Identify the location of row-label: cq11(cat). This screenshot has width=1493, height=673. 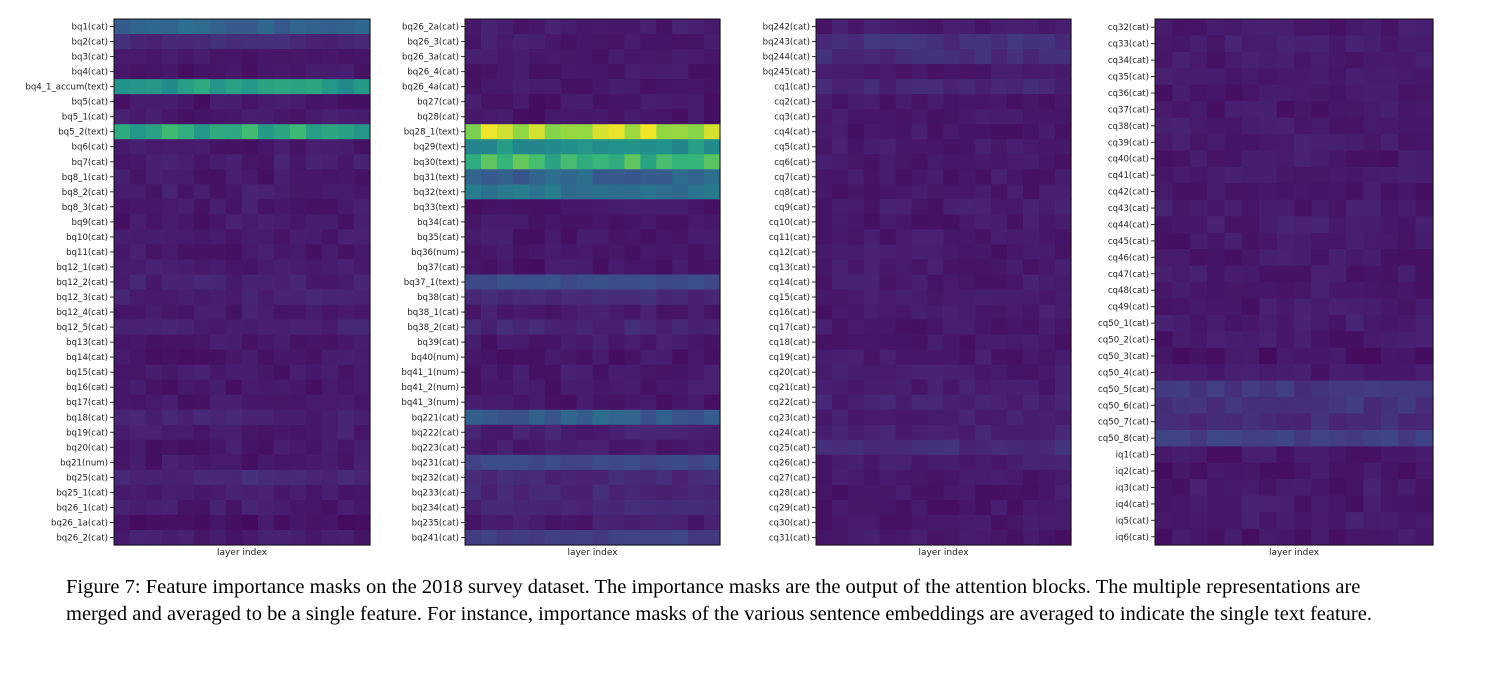
(789, 238).